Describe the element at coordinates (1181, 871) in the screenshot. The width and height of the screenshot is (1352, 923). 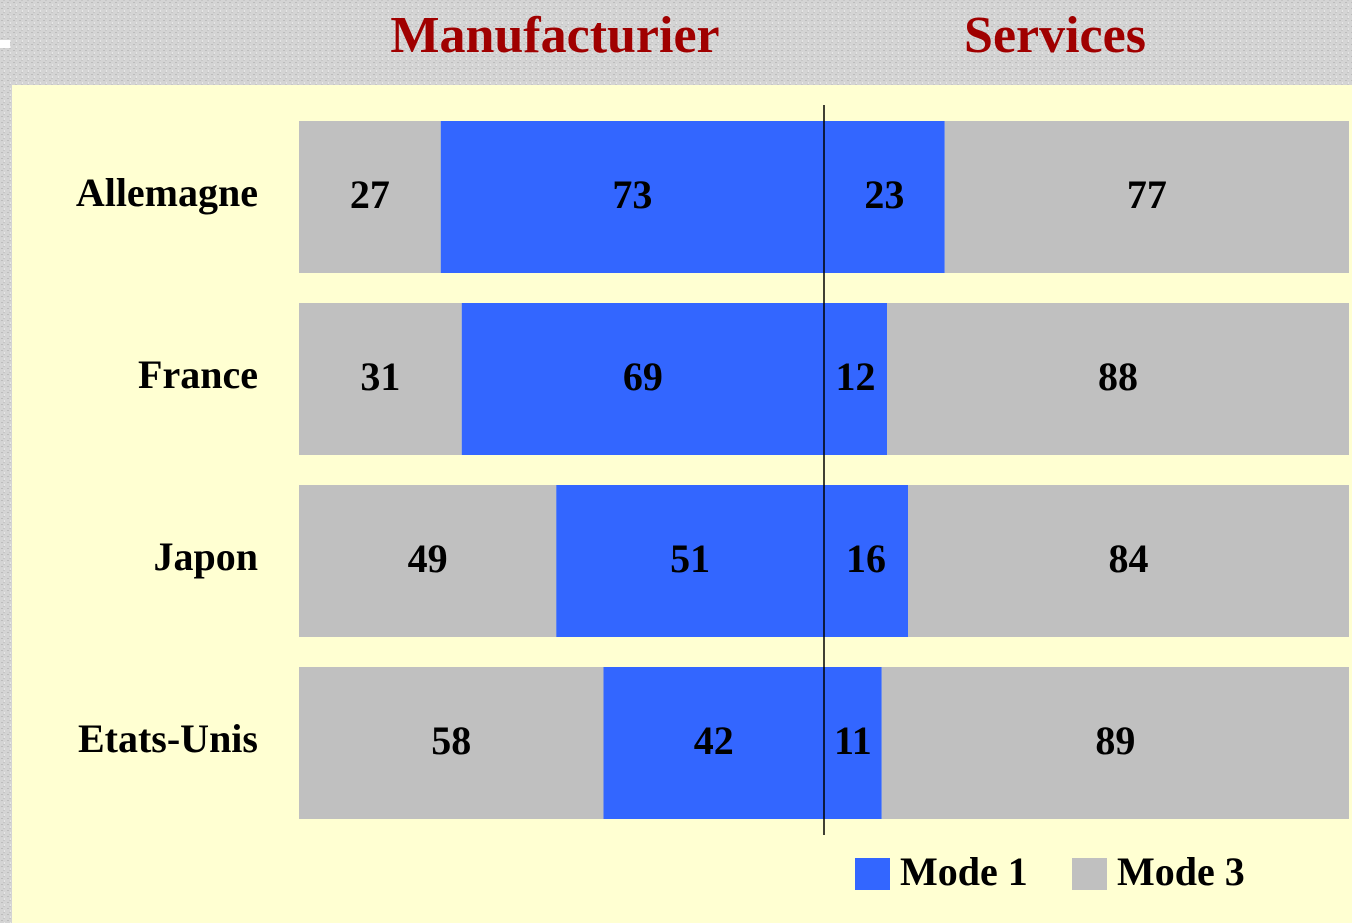
I see `legend-label: Mode 3` at that location.